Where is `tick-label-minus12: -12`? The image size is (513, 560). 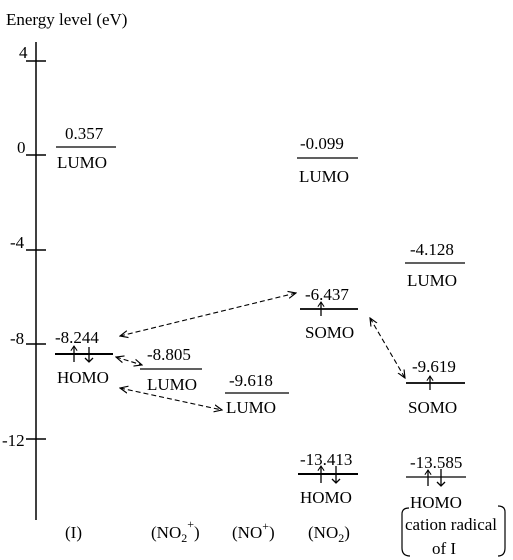
tick-label-minus12: -12 is located at coordinates (13, 440).